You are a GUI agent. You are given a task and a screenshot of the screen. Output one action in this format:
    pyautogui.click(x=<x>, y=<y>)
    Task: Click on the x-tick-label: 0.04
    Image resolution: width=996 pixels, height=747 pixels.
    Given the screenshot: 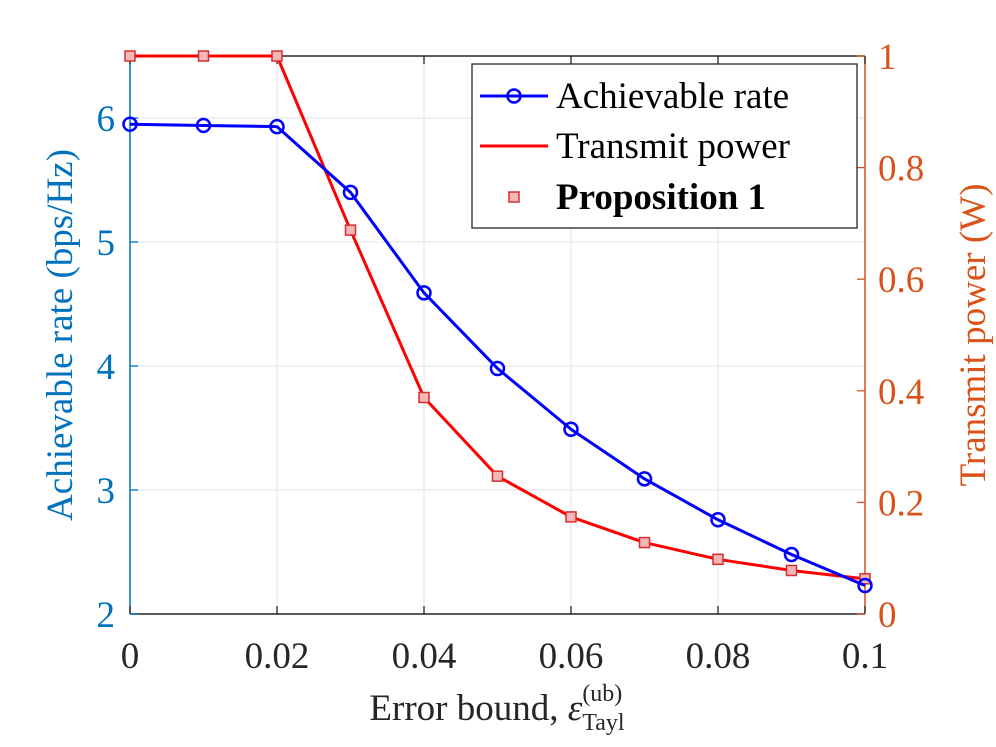 What is the action you would take?
    pyautogui.click(x=424, y=656)
    